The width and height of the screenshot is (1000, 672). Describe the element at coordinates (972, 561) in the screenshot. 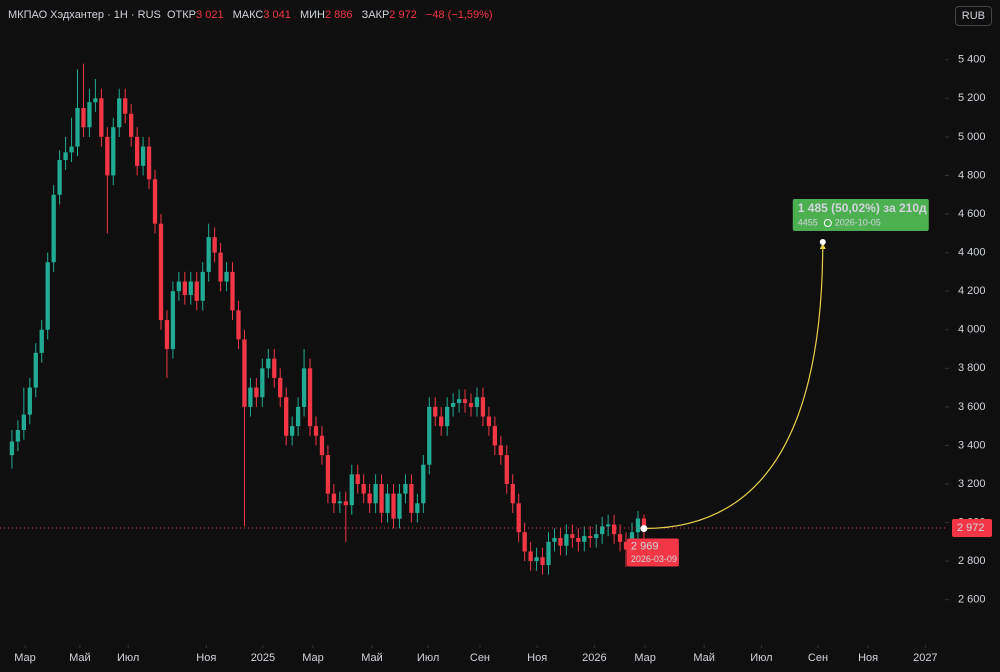

I see `y-tick-label: 2 800` at that location.